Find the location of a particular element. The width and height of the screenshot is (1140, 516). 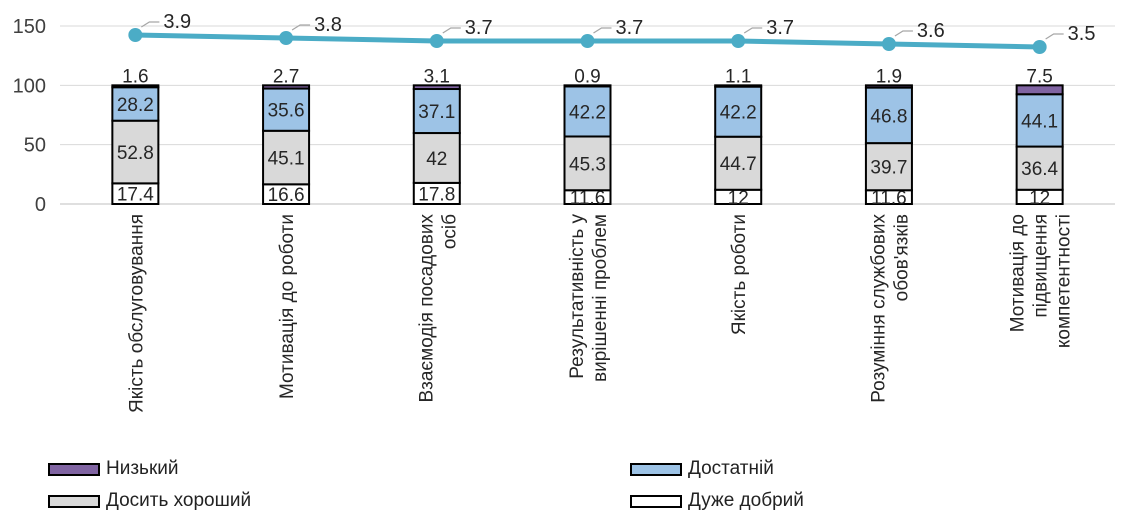

data-label-3-2: 3.1 is located at coordinates (437, 76).